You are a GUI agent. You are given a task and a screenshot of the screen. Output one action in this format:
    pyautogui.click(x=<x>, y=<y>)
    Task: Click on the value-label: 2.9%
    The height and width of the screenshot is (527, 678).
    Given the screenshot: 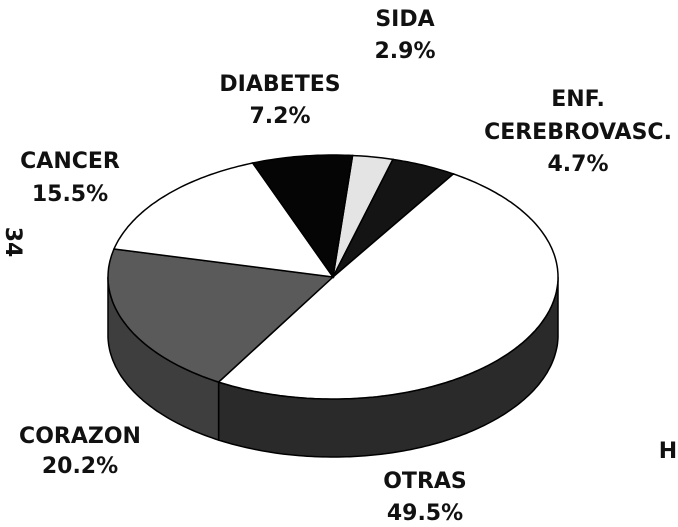 What is the action you would take?
    pyautogui.click(x=404, y=51)
    